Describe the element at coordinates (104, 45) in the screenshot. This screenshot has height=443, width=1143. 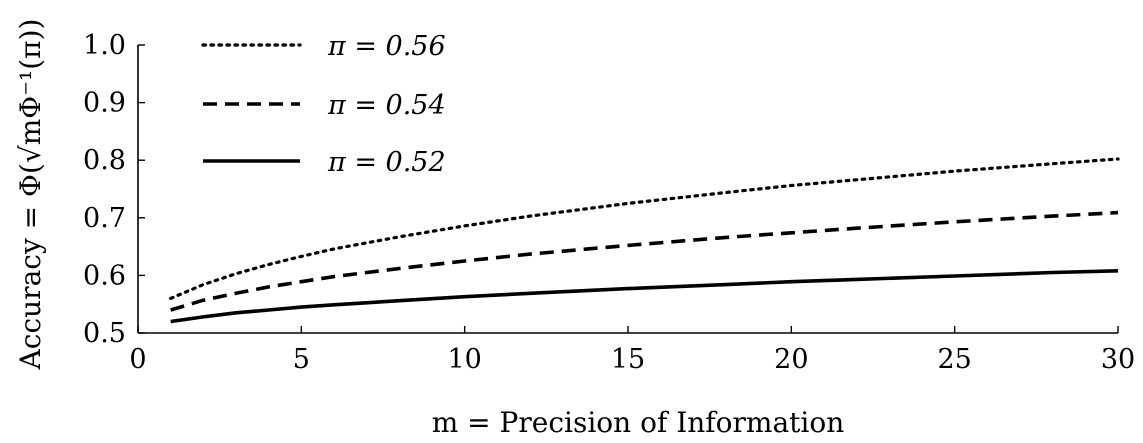
I see `y-tick-label: 1.0` at that location.